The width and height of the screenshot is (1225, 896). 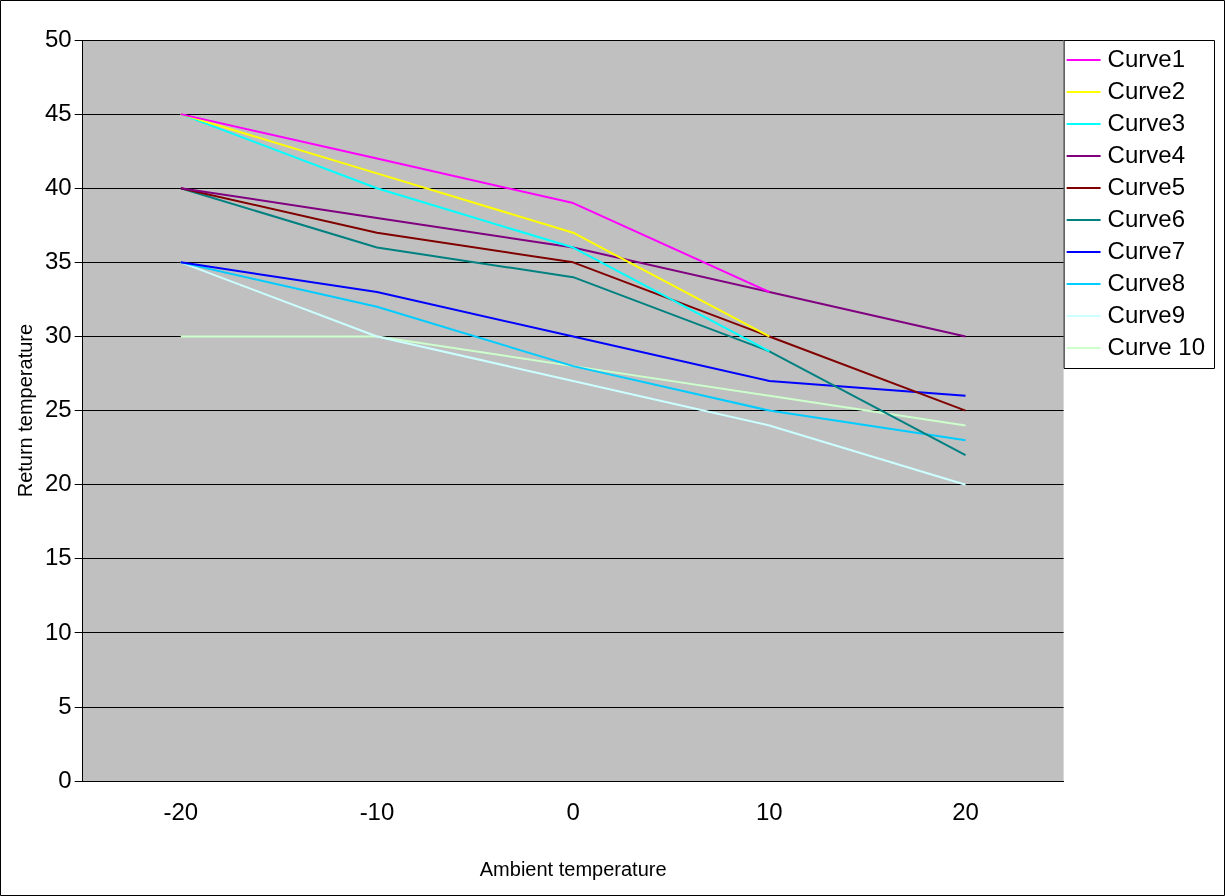 What do you see at coordinates (58, 186) in the screenshot?
I see `y-tick-label: 40` at bounding box center [58, 186].